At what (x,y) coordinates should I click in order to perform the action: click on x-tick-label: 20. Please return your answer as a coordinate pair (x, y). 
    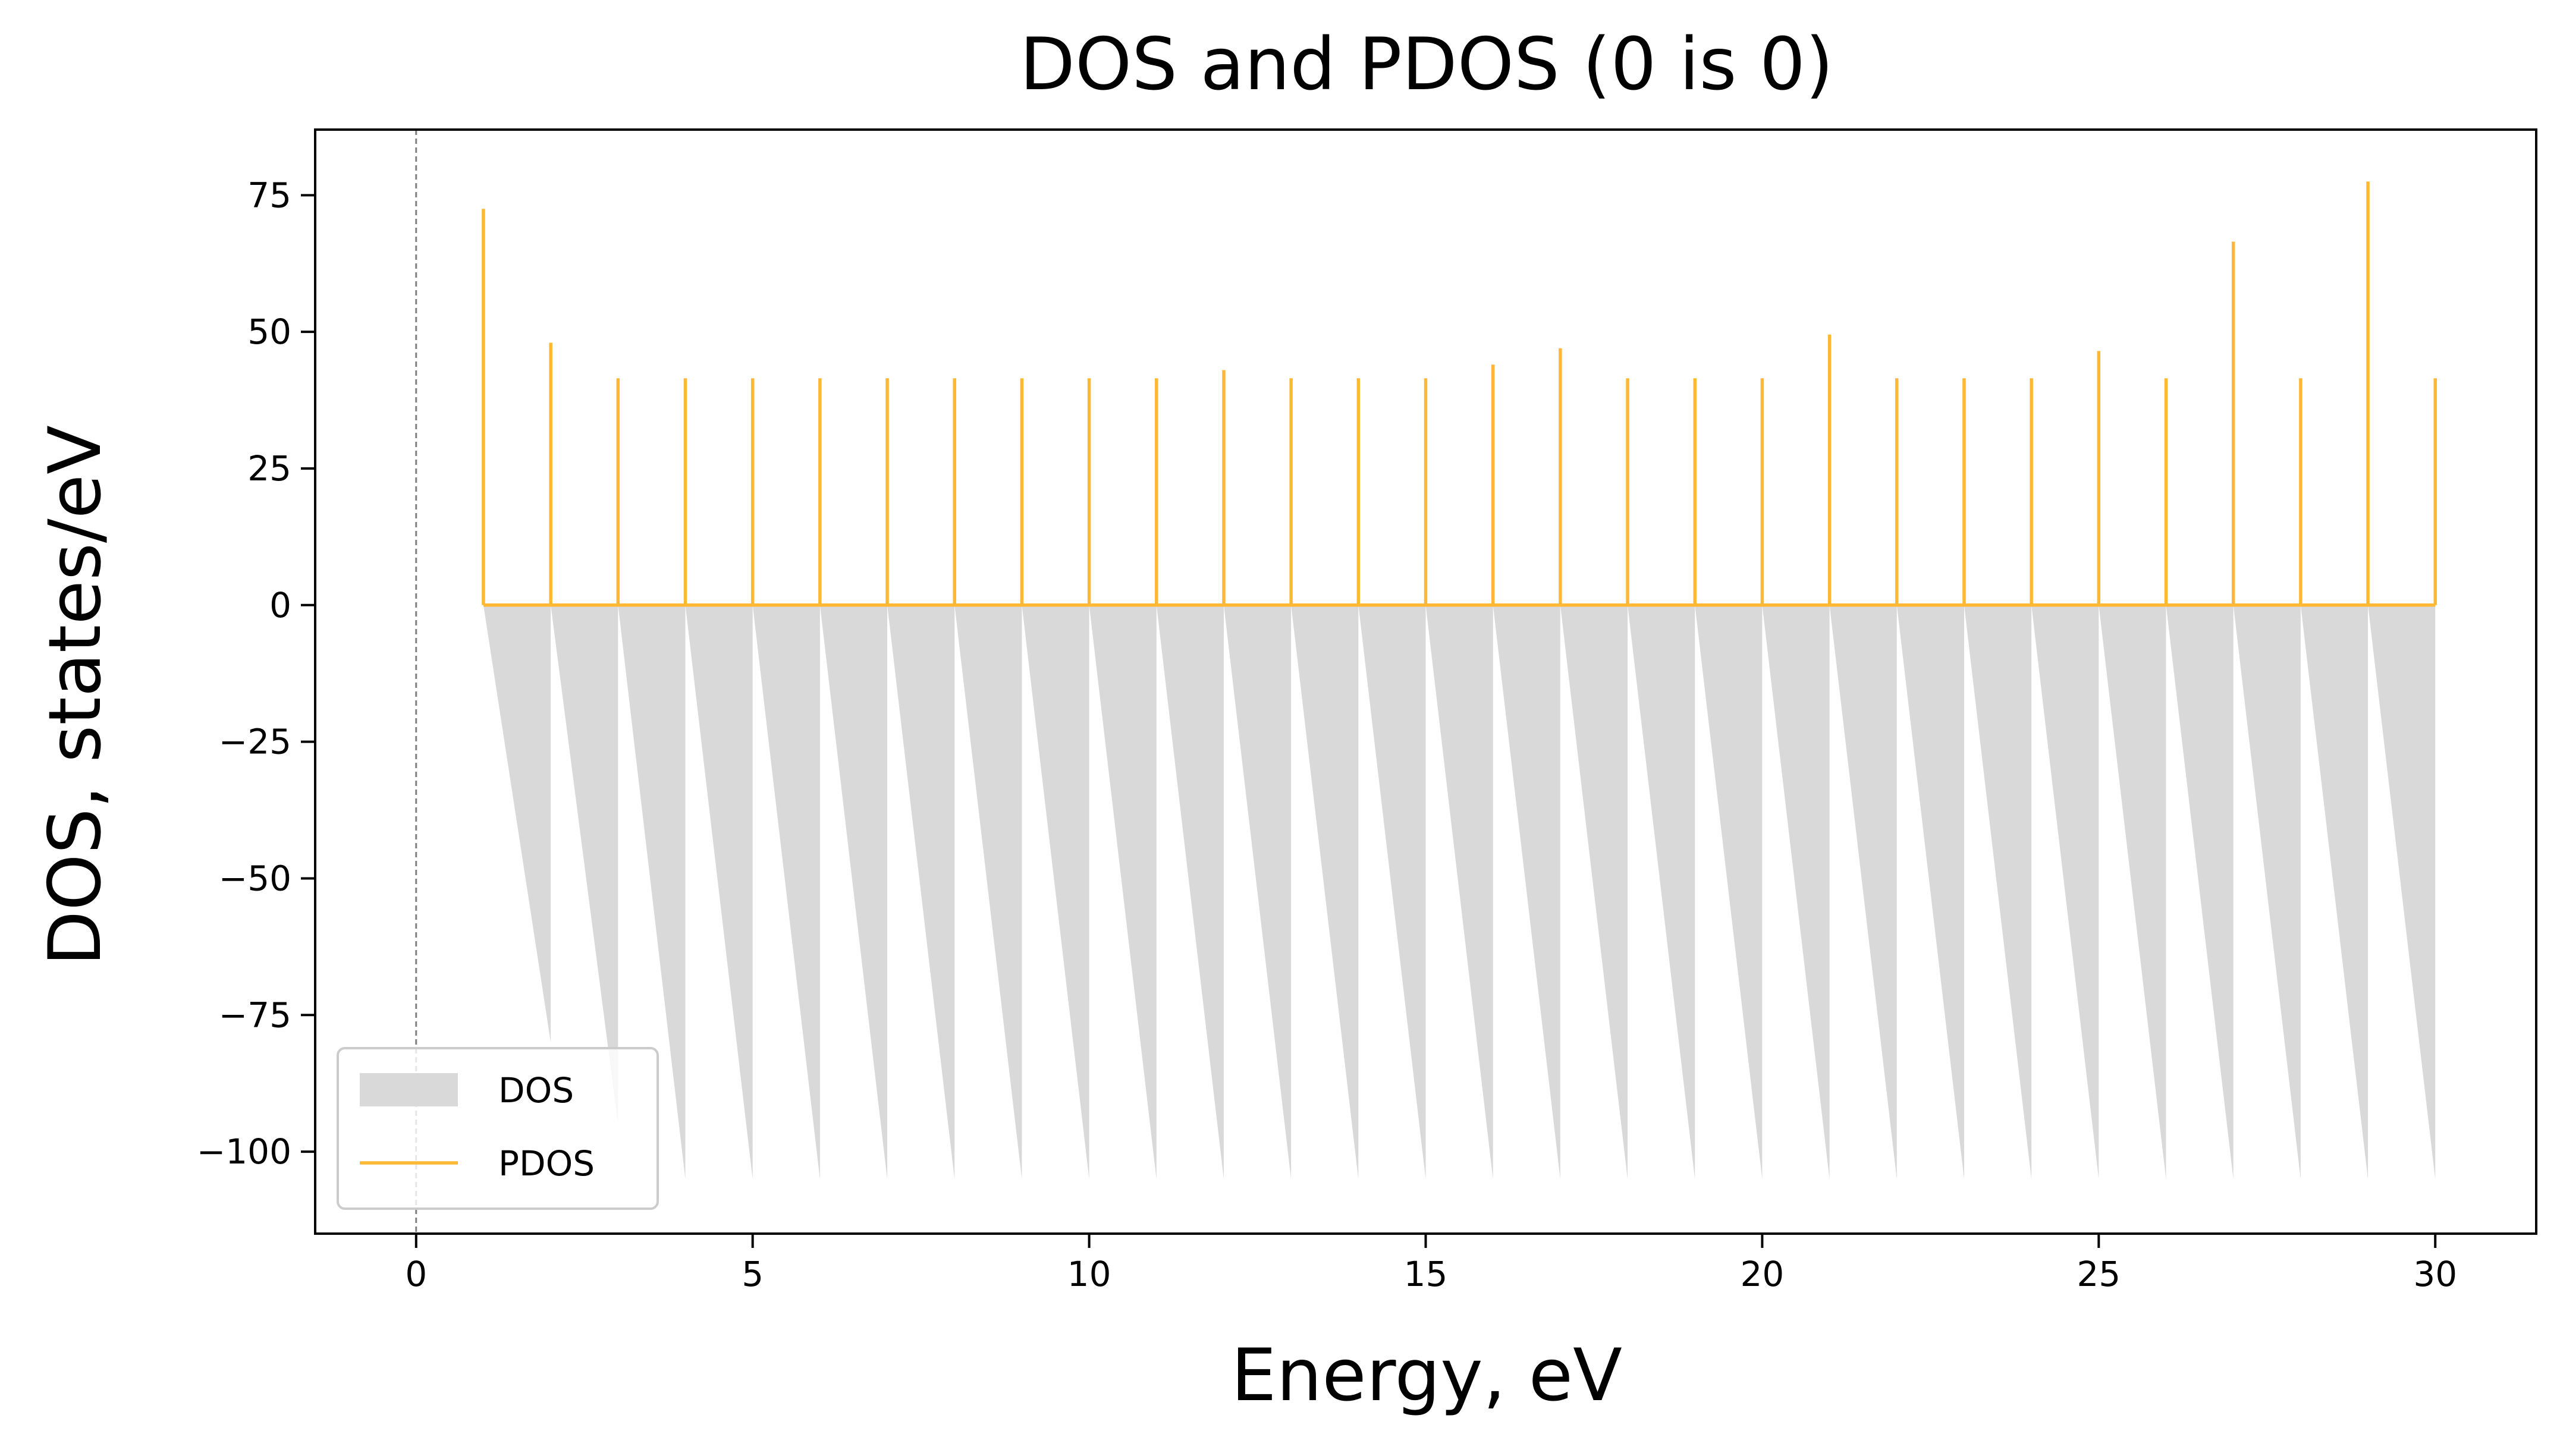
    Looking at the image, I should click on (1763, 1274).